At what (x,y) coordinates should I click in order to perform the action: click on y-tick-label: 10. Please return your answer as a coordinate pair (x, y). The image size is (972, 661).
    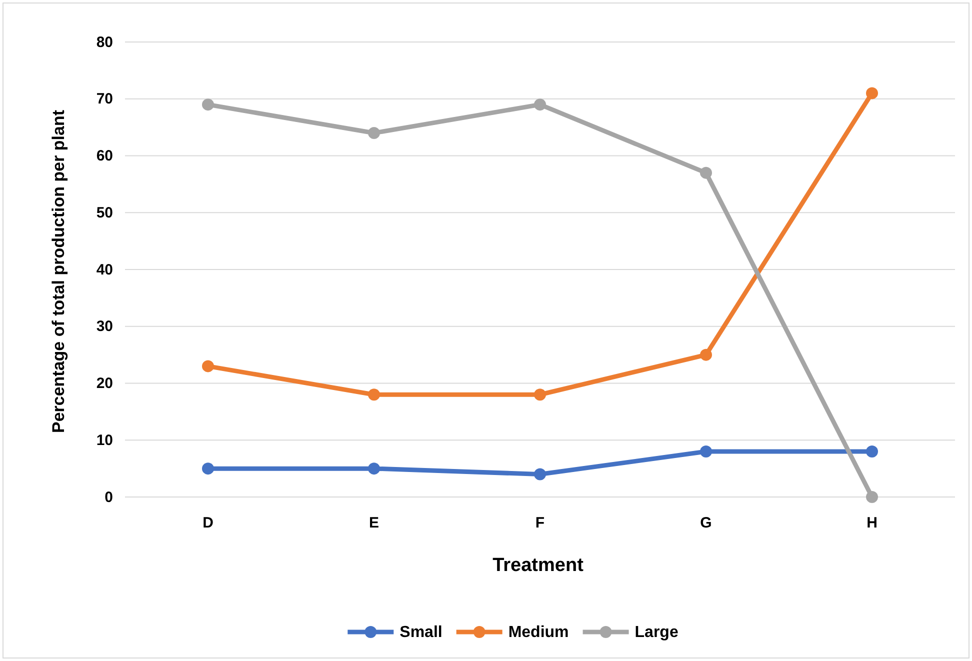
    Looking at the image, I should click on (104, 440).